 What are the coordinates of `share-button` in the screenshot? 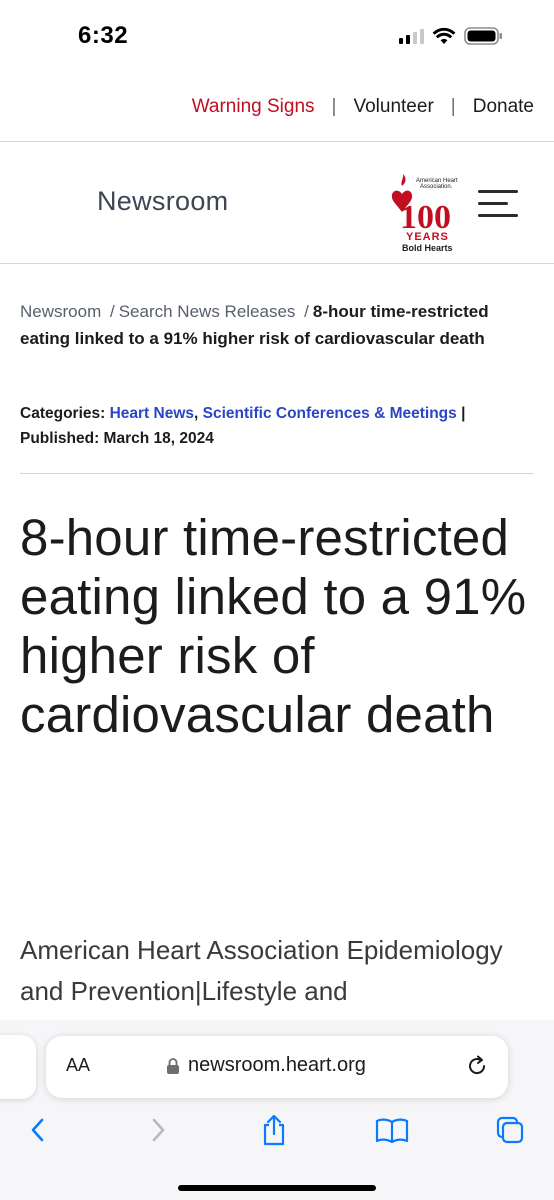 It's located at (274, 1130).